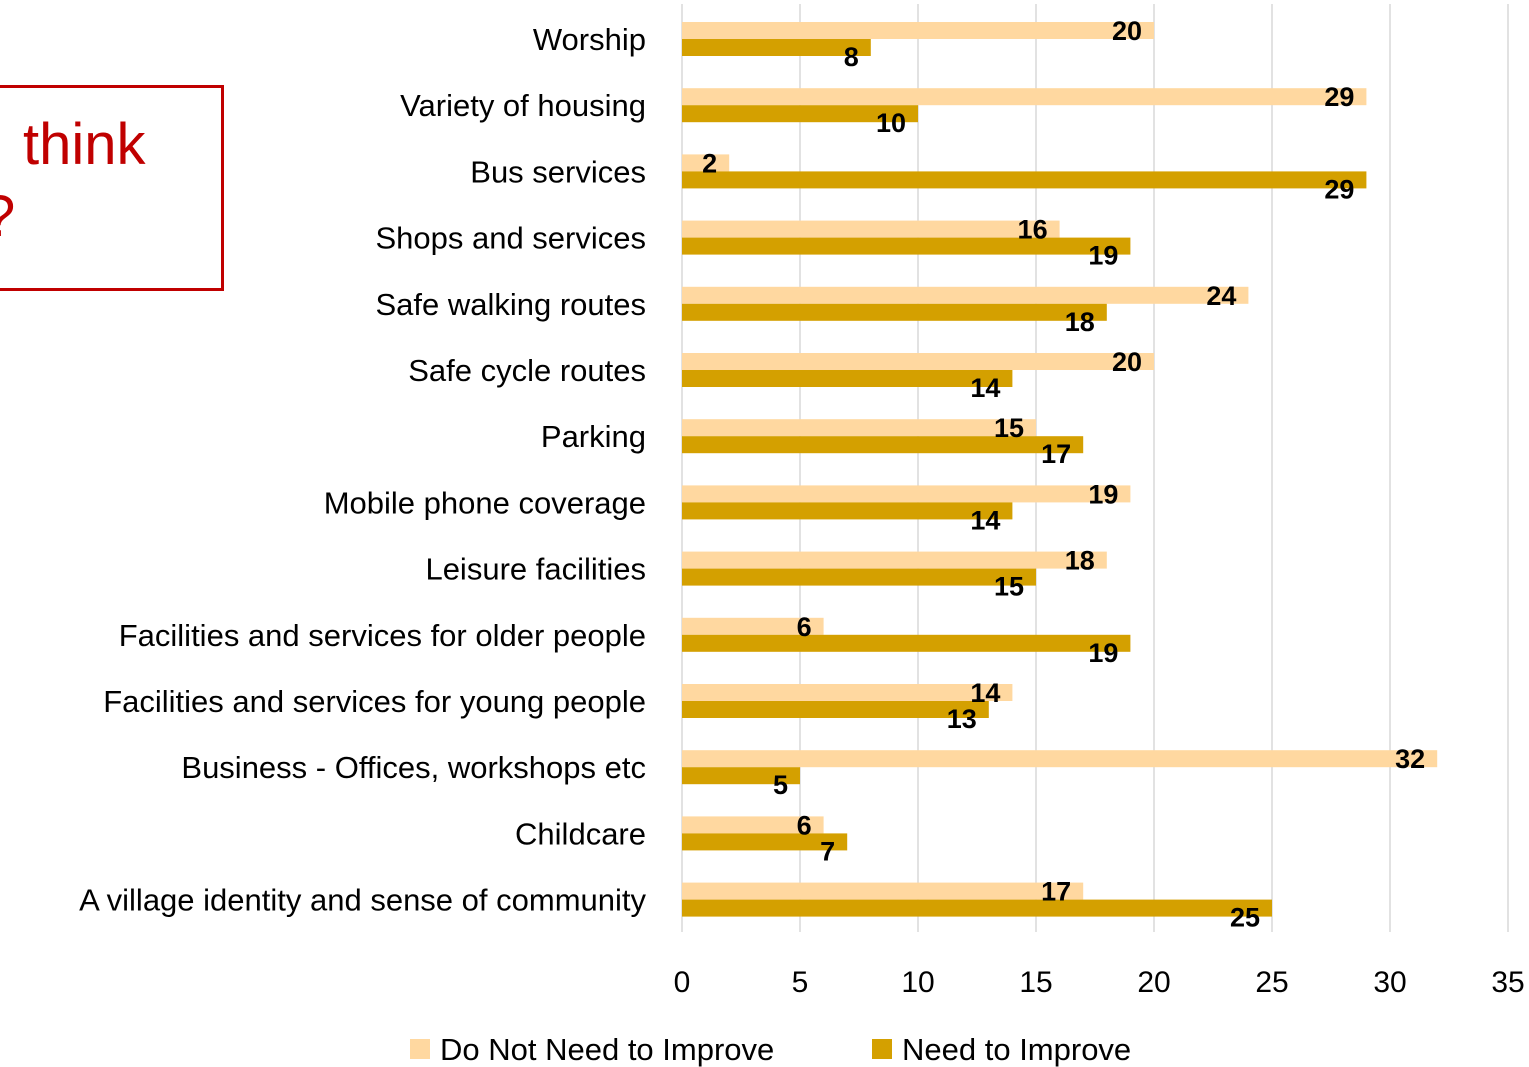 Image resolution: width=1529 pixels, height=1067 pixels. Describe the element at coordinates (1056, 892) in the screenshot. I see `data-label-do-not-need: 17` at that location.